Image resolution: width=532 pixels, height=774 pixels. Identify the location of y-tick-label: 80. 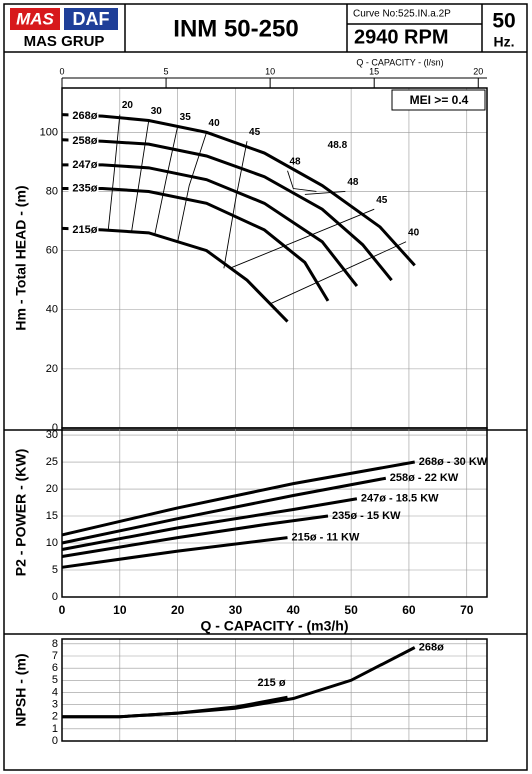
(52, 191).